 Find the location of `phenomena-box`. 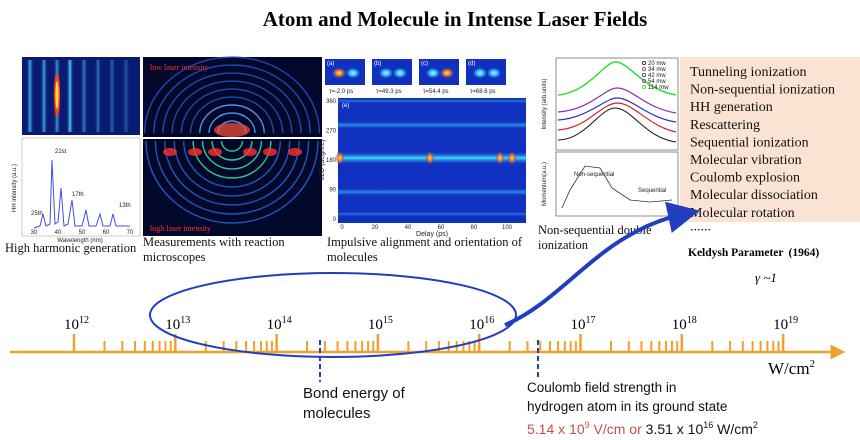

phenomena-box is located at coordinates (770, 139).